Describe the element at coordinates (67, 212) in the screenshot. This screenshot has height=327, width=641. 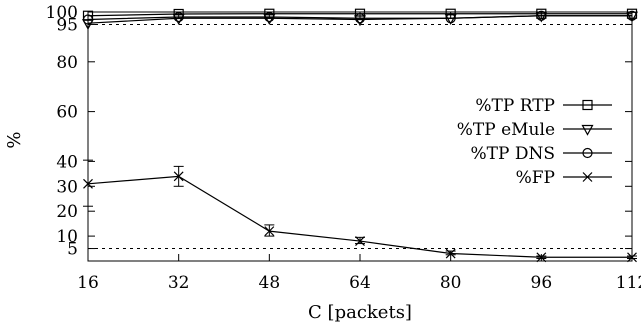
I see `y-tick-label: 20` at that location.